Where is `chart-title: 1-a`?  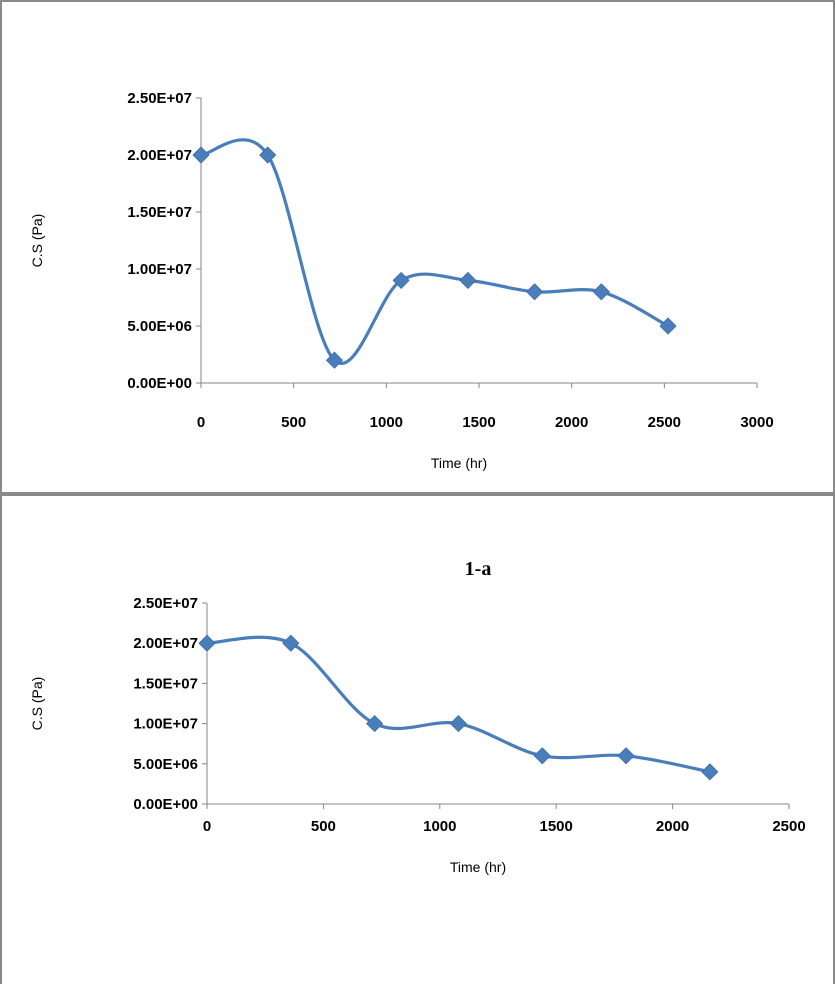
chart-title: 1-a is located at coordinates (478, 569).